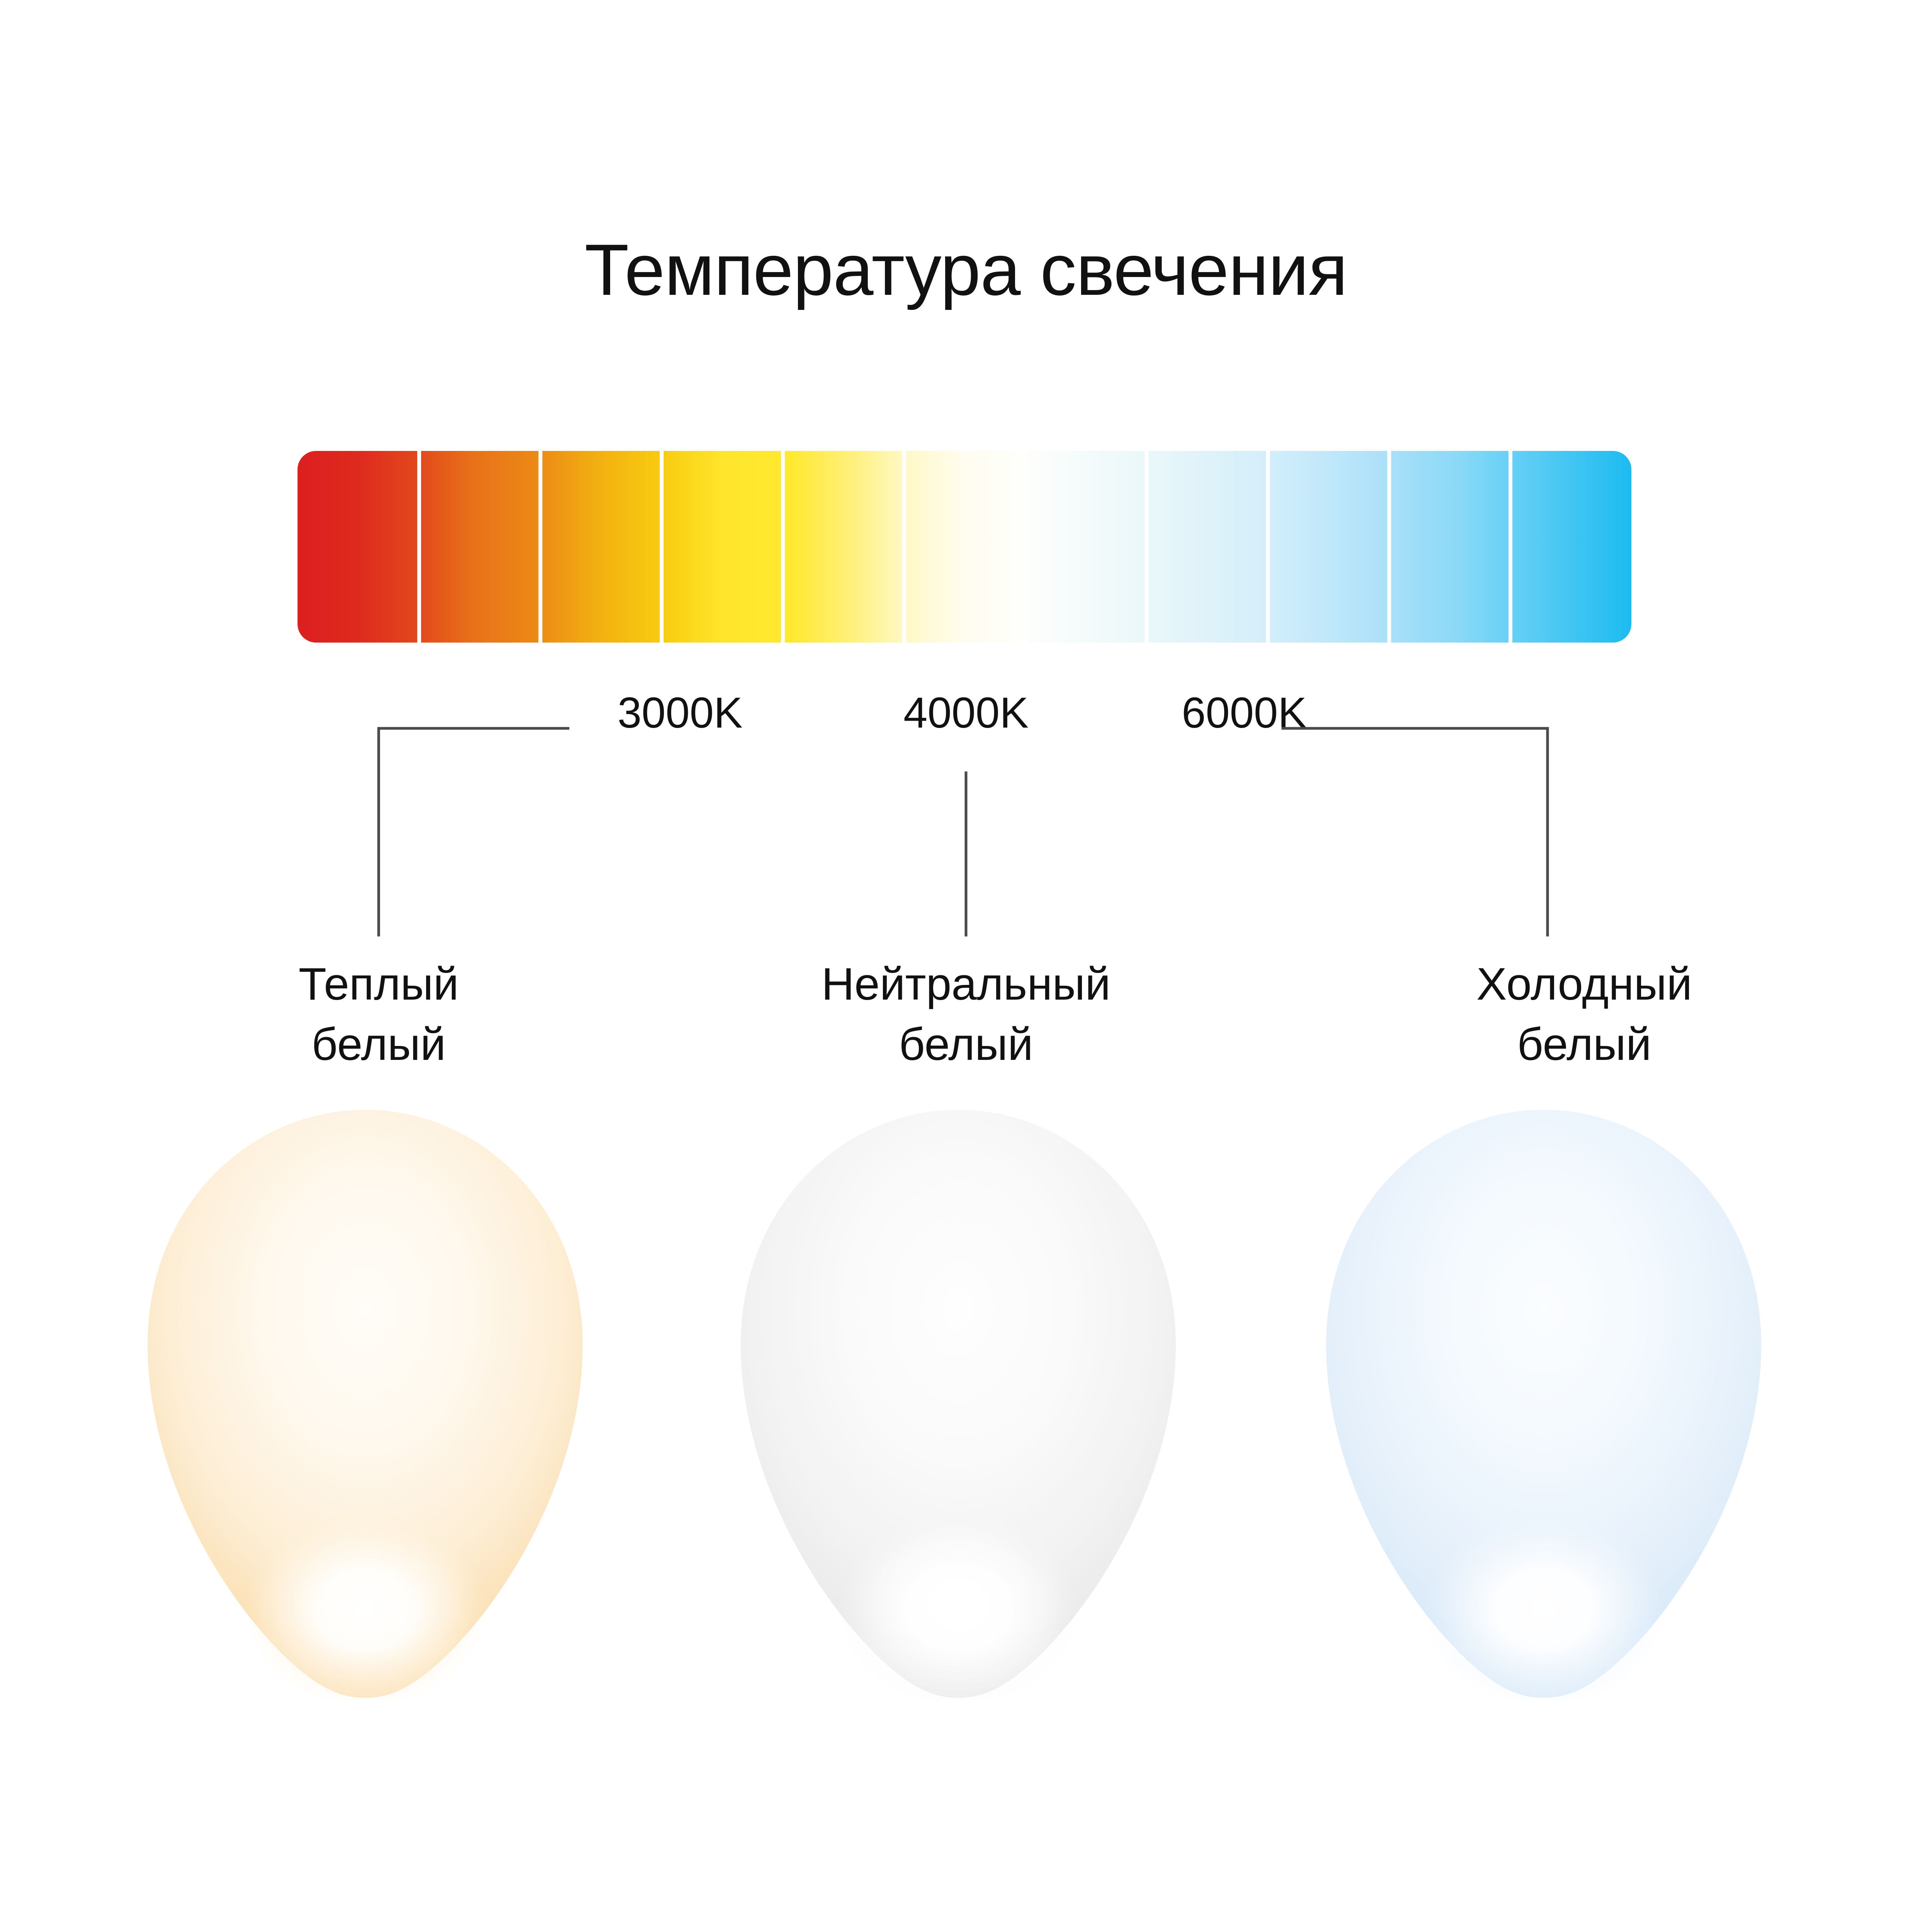 This screenshot has width=1932, height=1932. What do you see at coordinates (966, 269) in the screenshot?
I see `page-title: Температура свечения` at bounding box center [966, 269].